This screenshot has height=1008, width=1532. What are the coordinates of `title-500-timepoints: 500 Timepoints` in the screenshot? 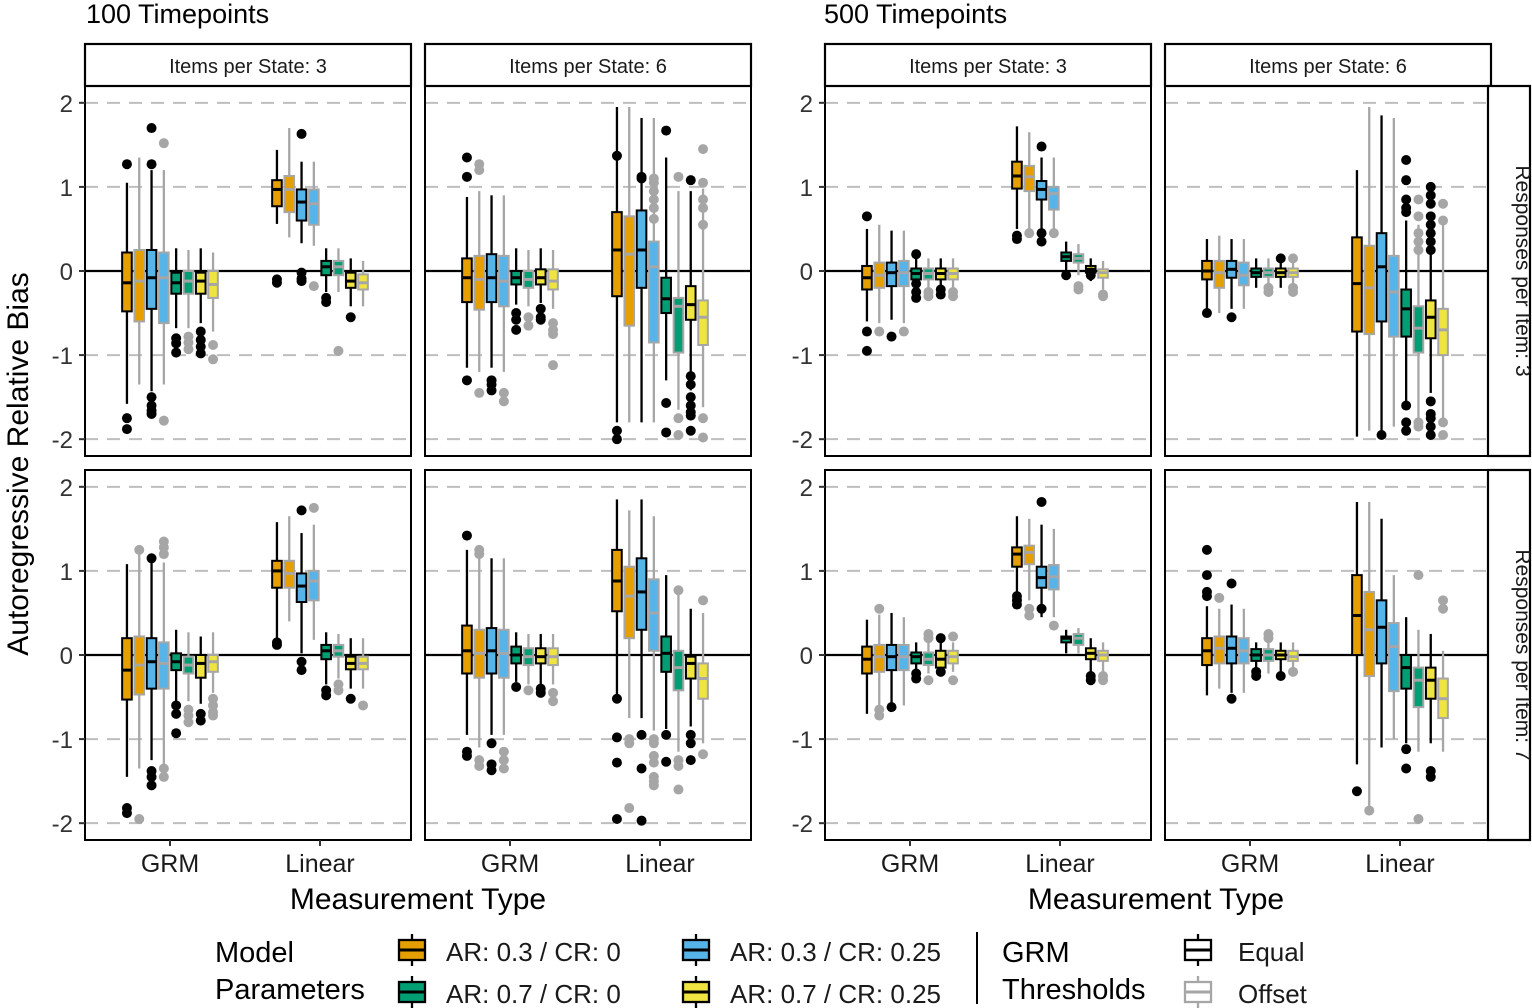 It's located at (915, 14).